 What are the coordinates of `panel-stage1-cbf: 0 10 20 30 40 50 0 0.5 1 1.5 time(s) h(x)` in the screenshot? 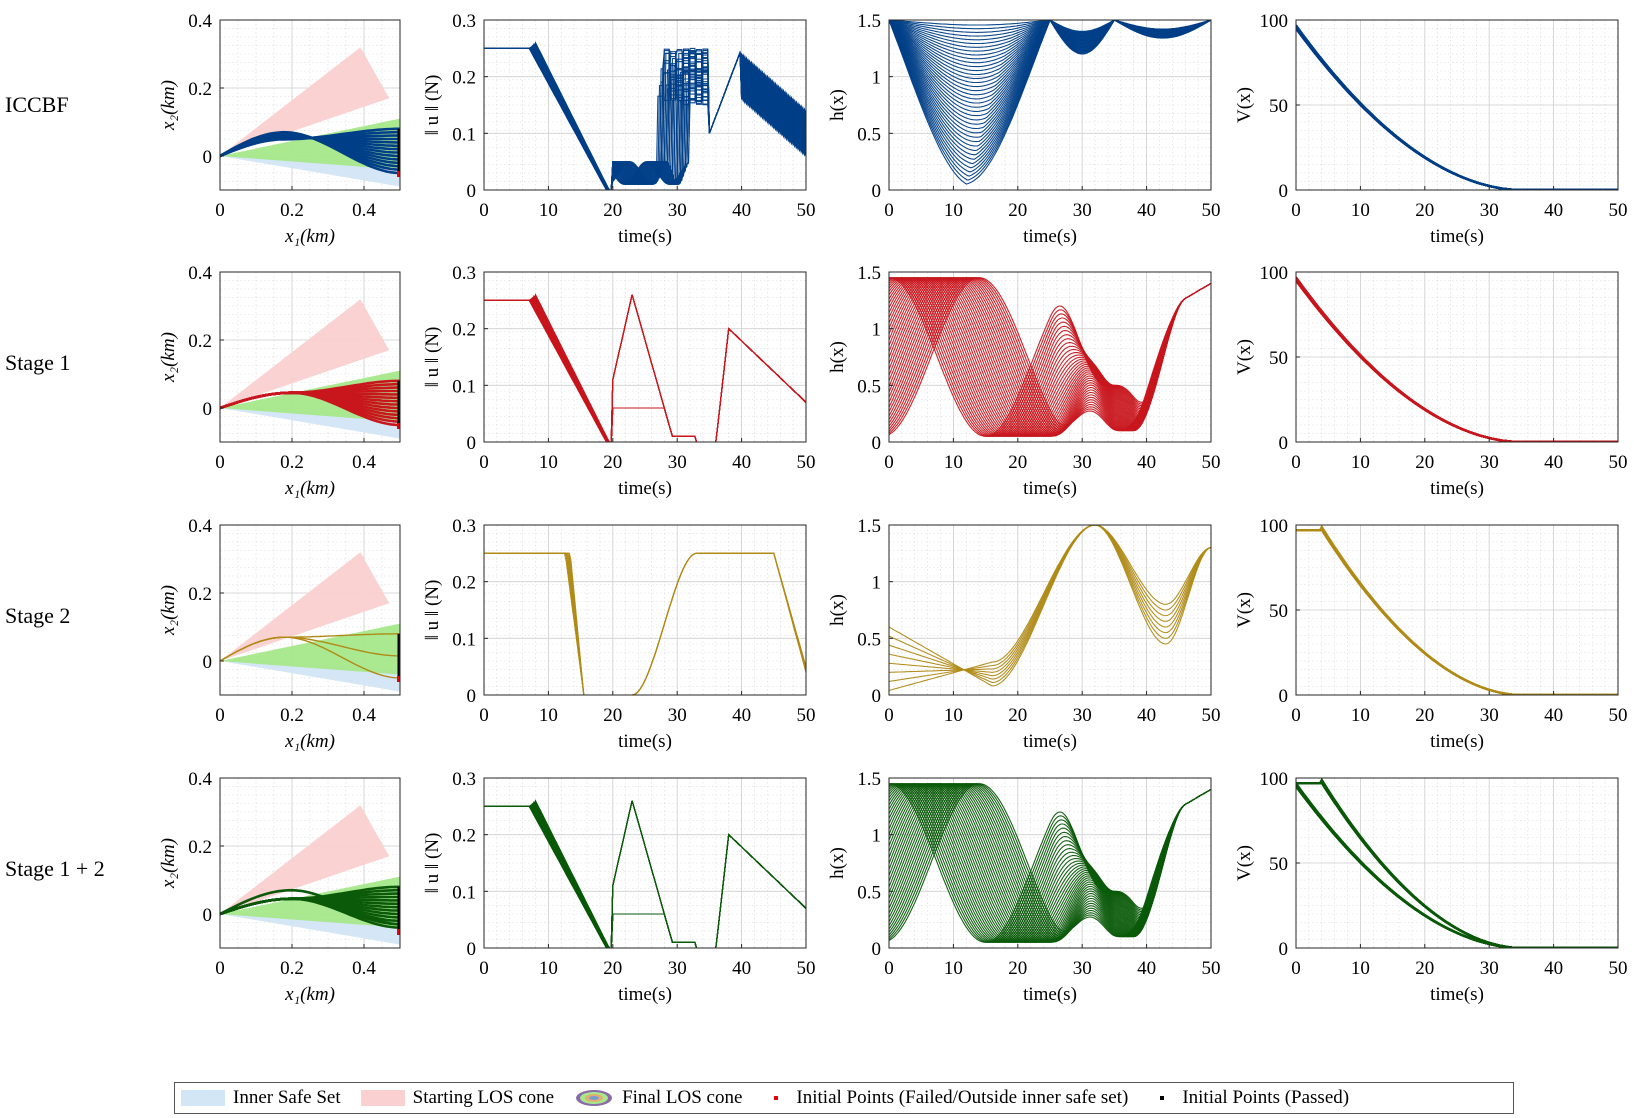 It's located at (1024, 381).